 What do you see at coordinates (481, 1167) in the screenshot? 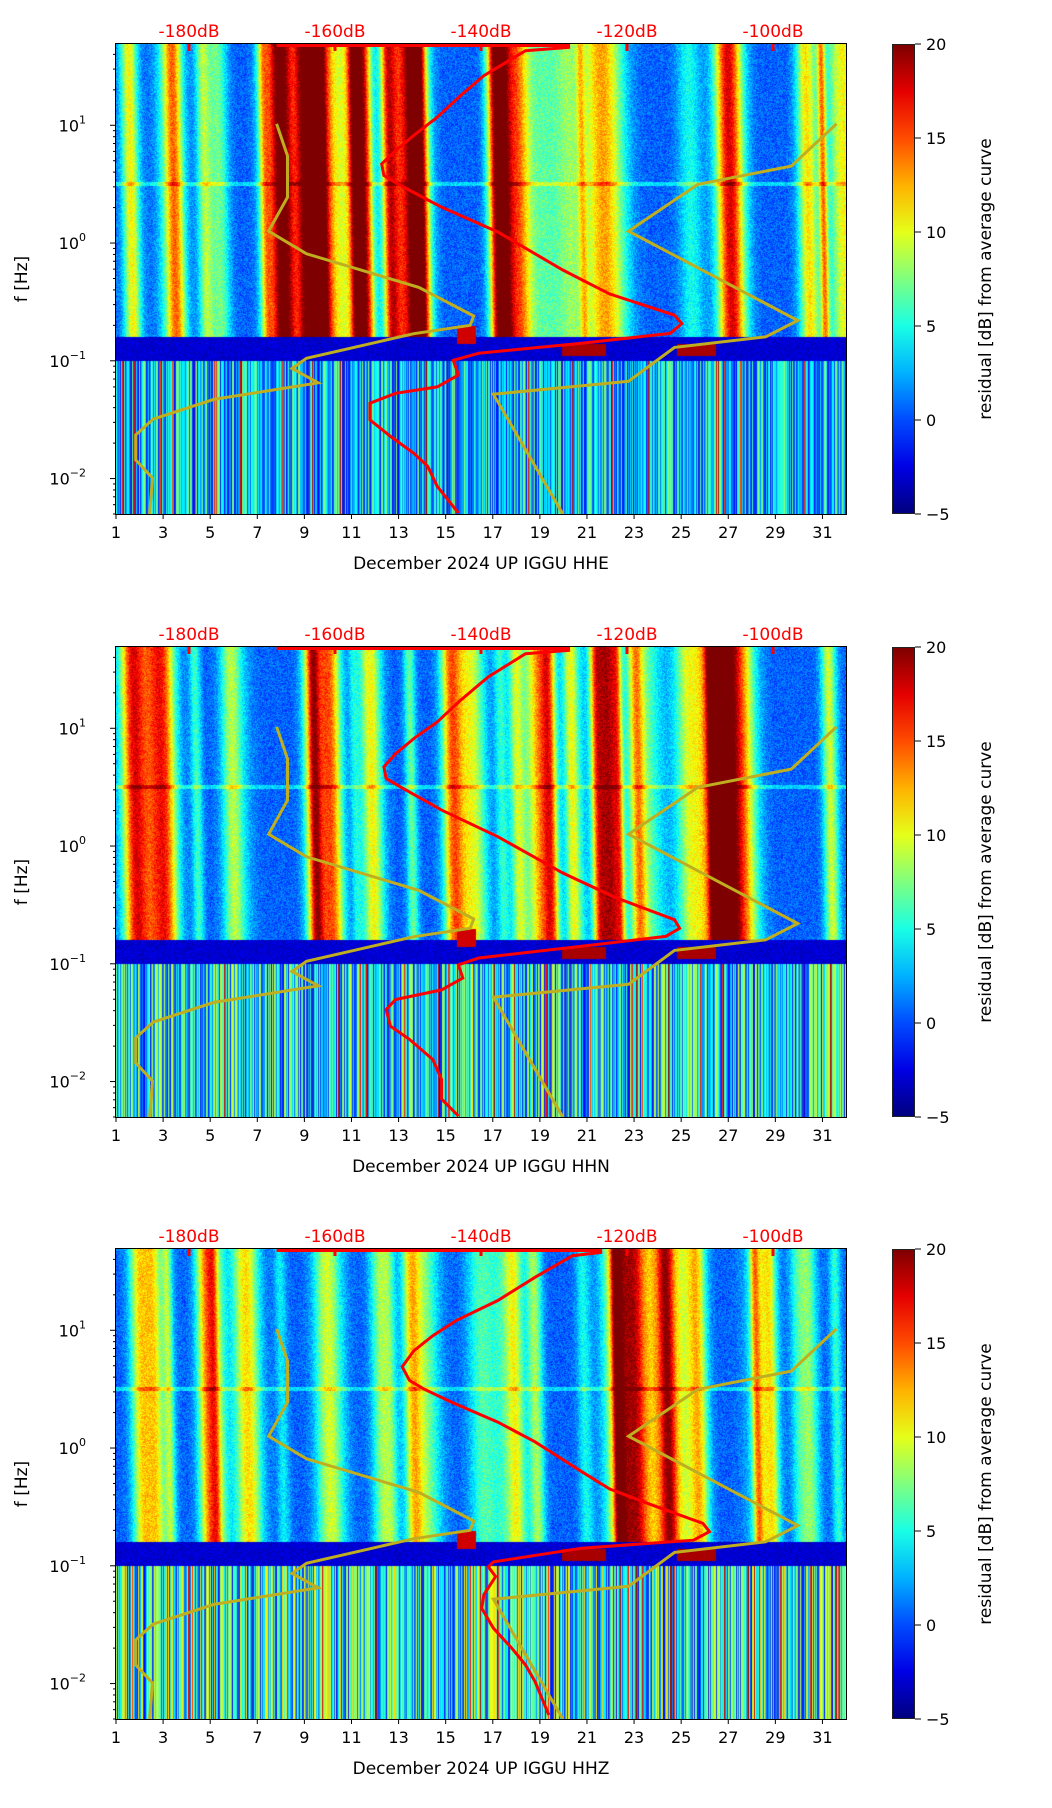
I see `x-axis-label: December 2024 UP IGGU HHN` at bounding box center [481, 1167].